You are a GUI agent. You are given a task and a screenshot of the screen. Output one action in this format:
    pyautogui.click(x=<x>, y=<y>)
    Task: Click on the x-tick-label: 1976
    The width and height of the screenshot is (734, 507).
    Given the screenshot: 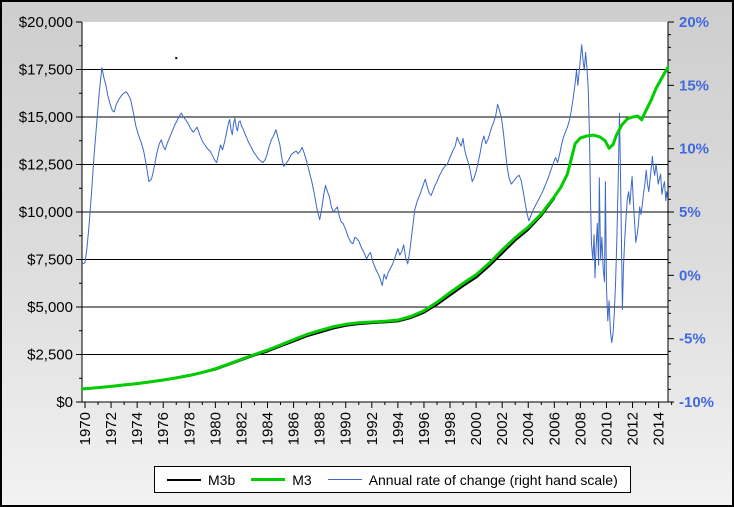 What is the action you would take?
    pyautogui.click(x=163, y=428)
    